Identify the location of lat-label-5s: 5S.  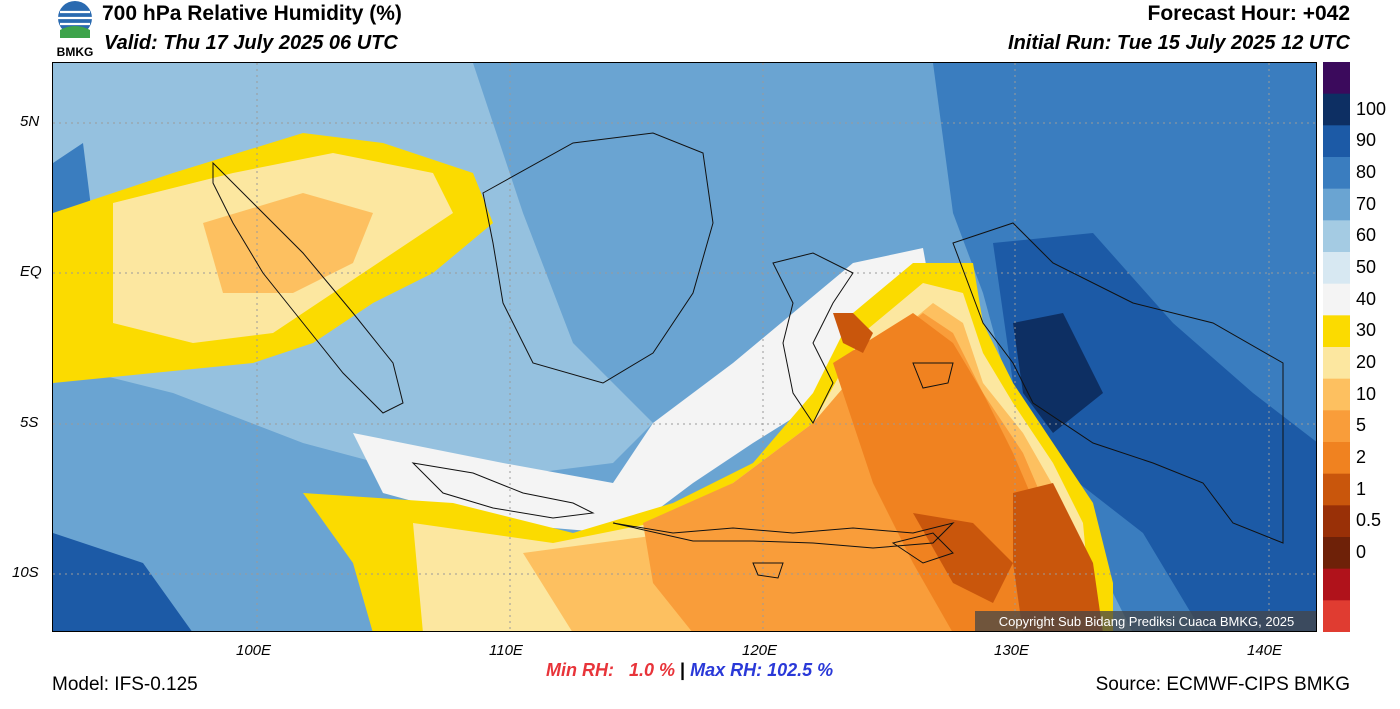
(29, 422).